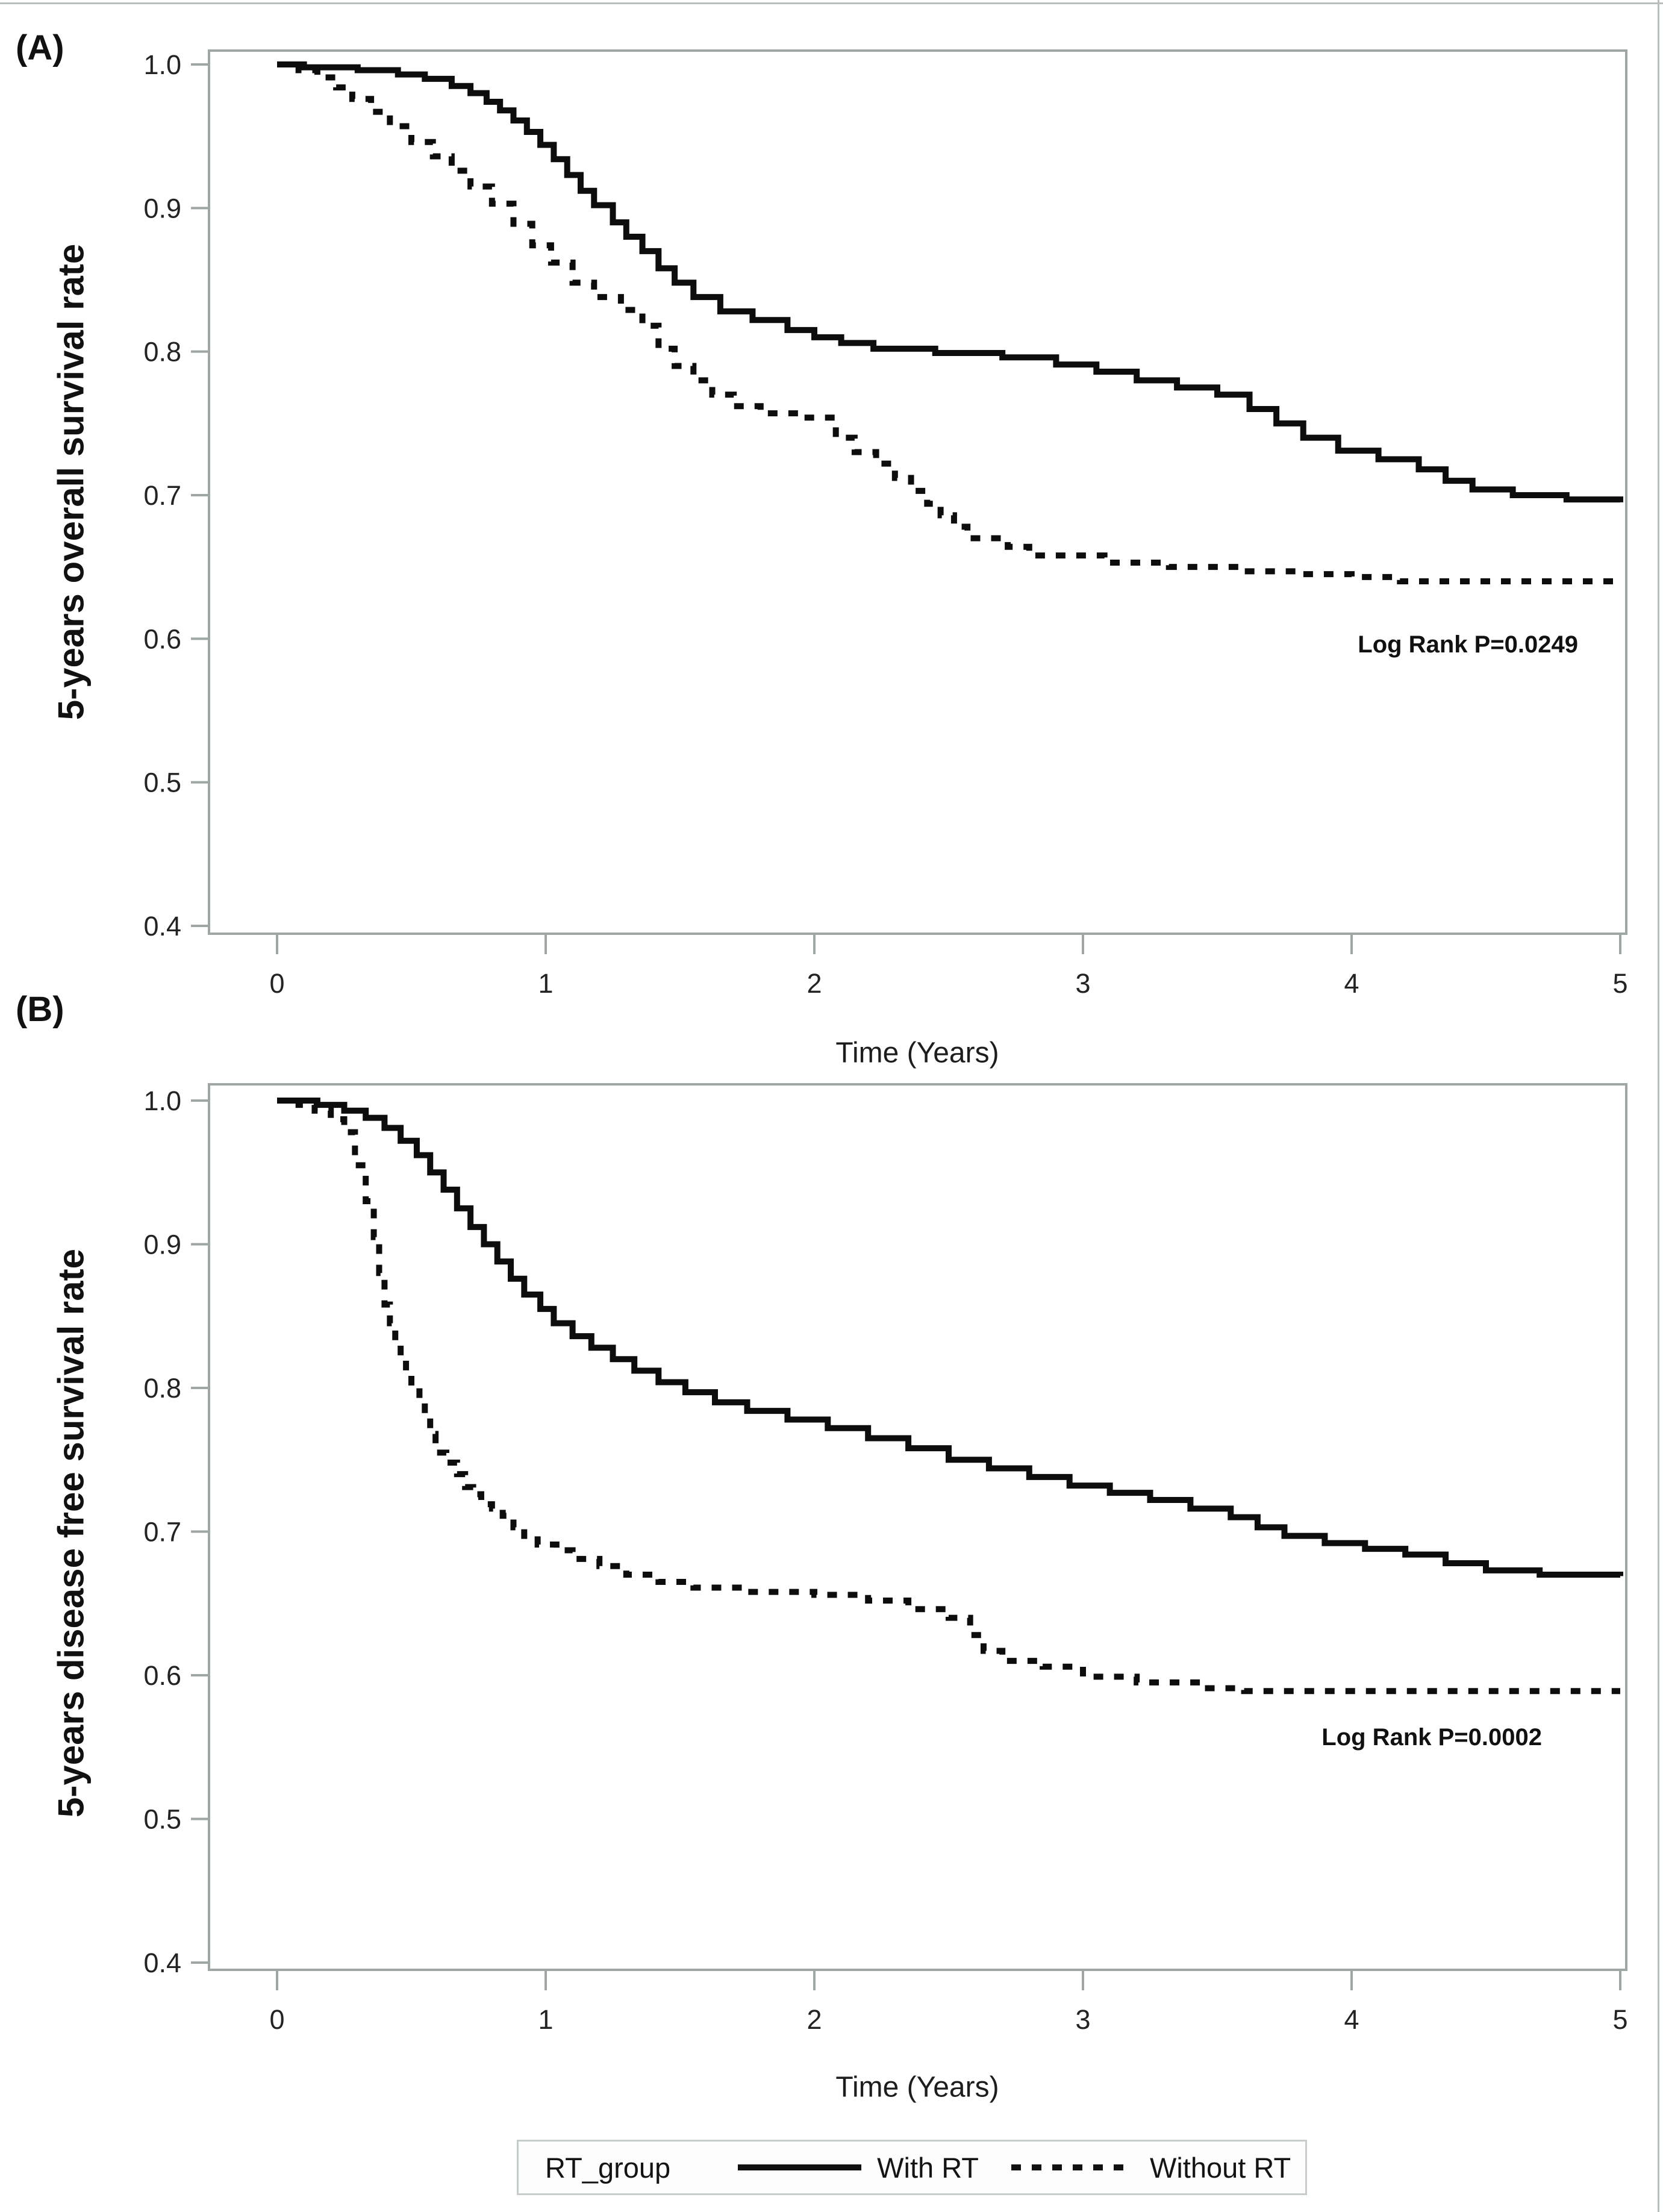  I want to click on panel-a-tag: (A), so click(40, 47).